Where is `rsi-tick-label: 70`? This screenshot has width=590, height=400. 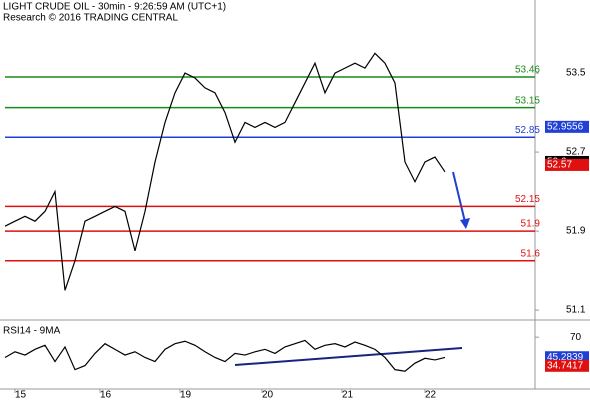 rsi-tick-label: 70 is located at coordinates (576, 337).